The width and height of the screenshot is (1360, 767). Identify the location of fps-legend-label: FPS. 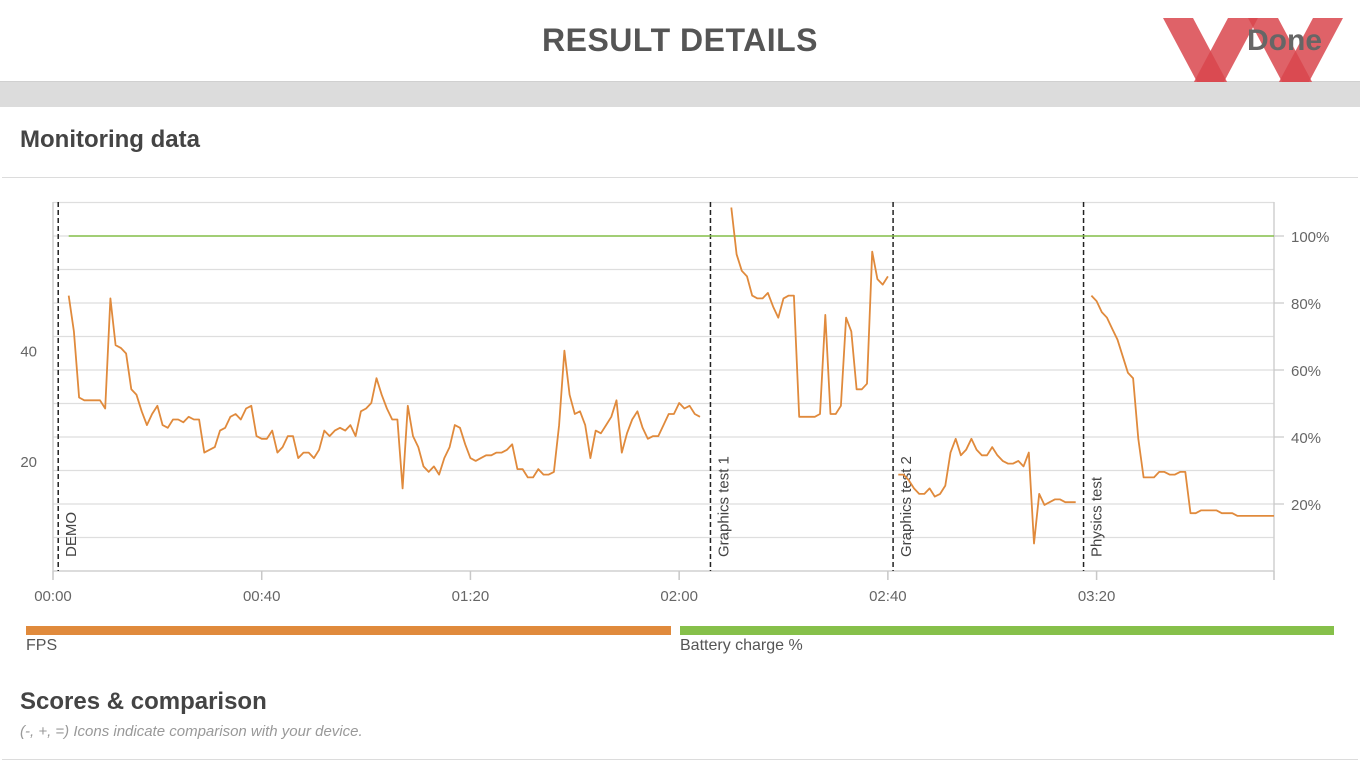
(42, 645).